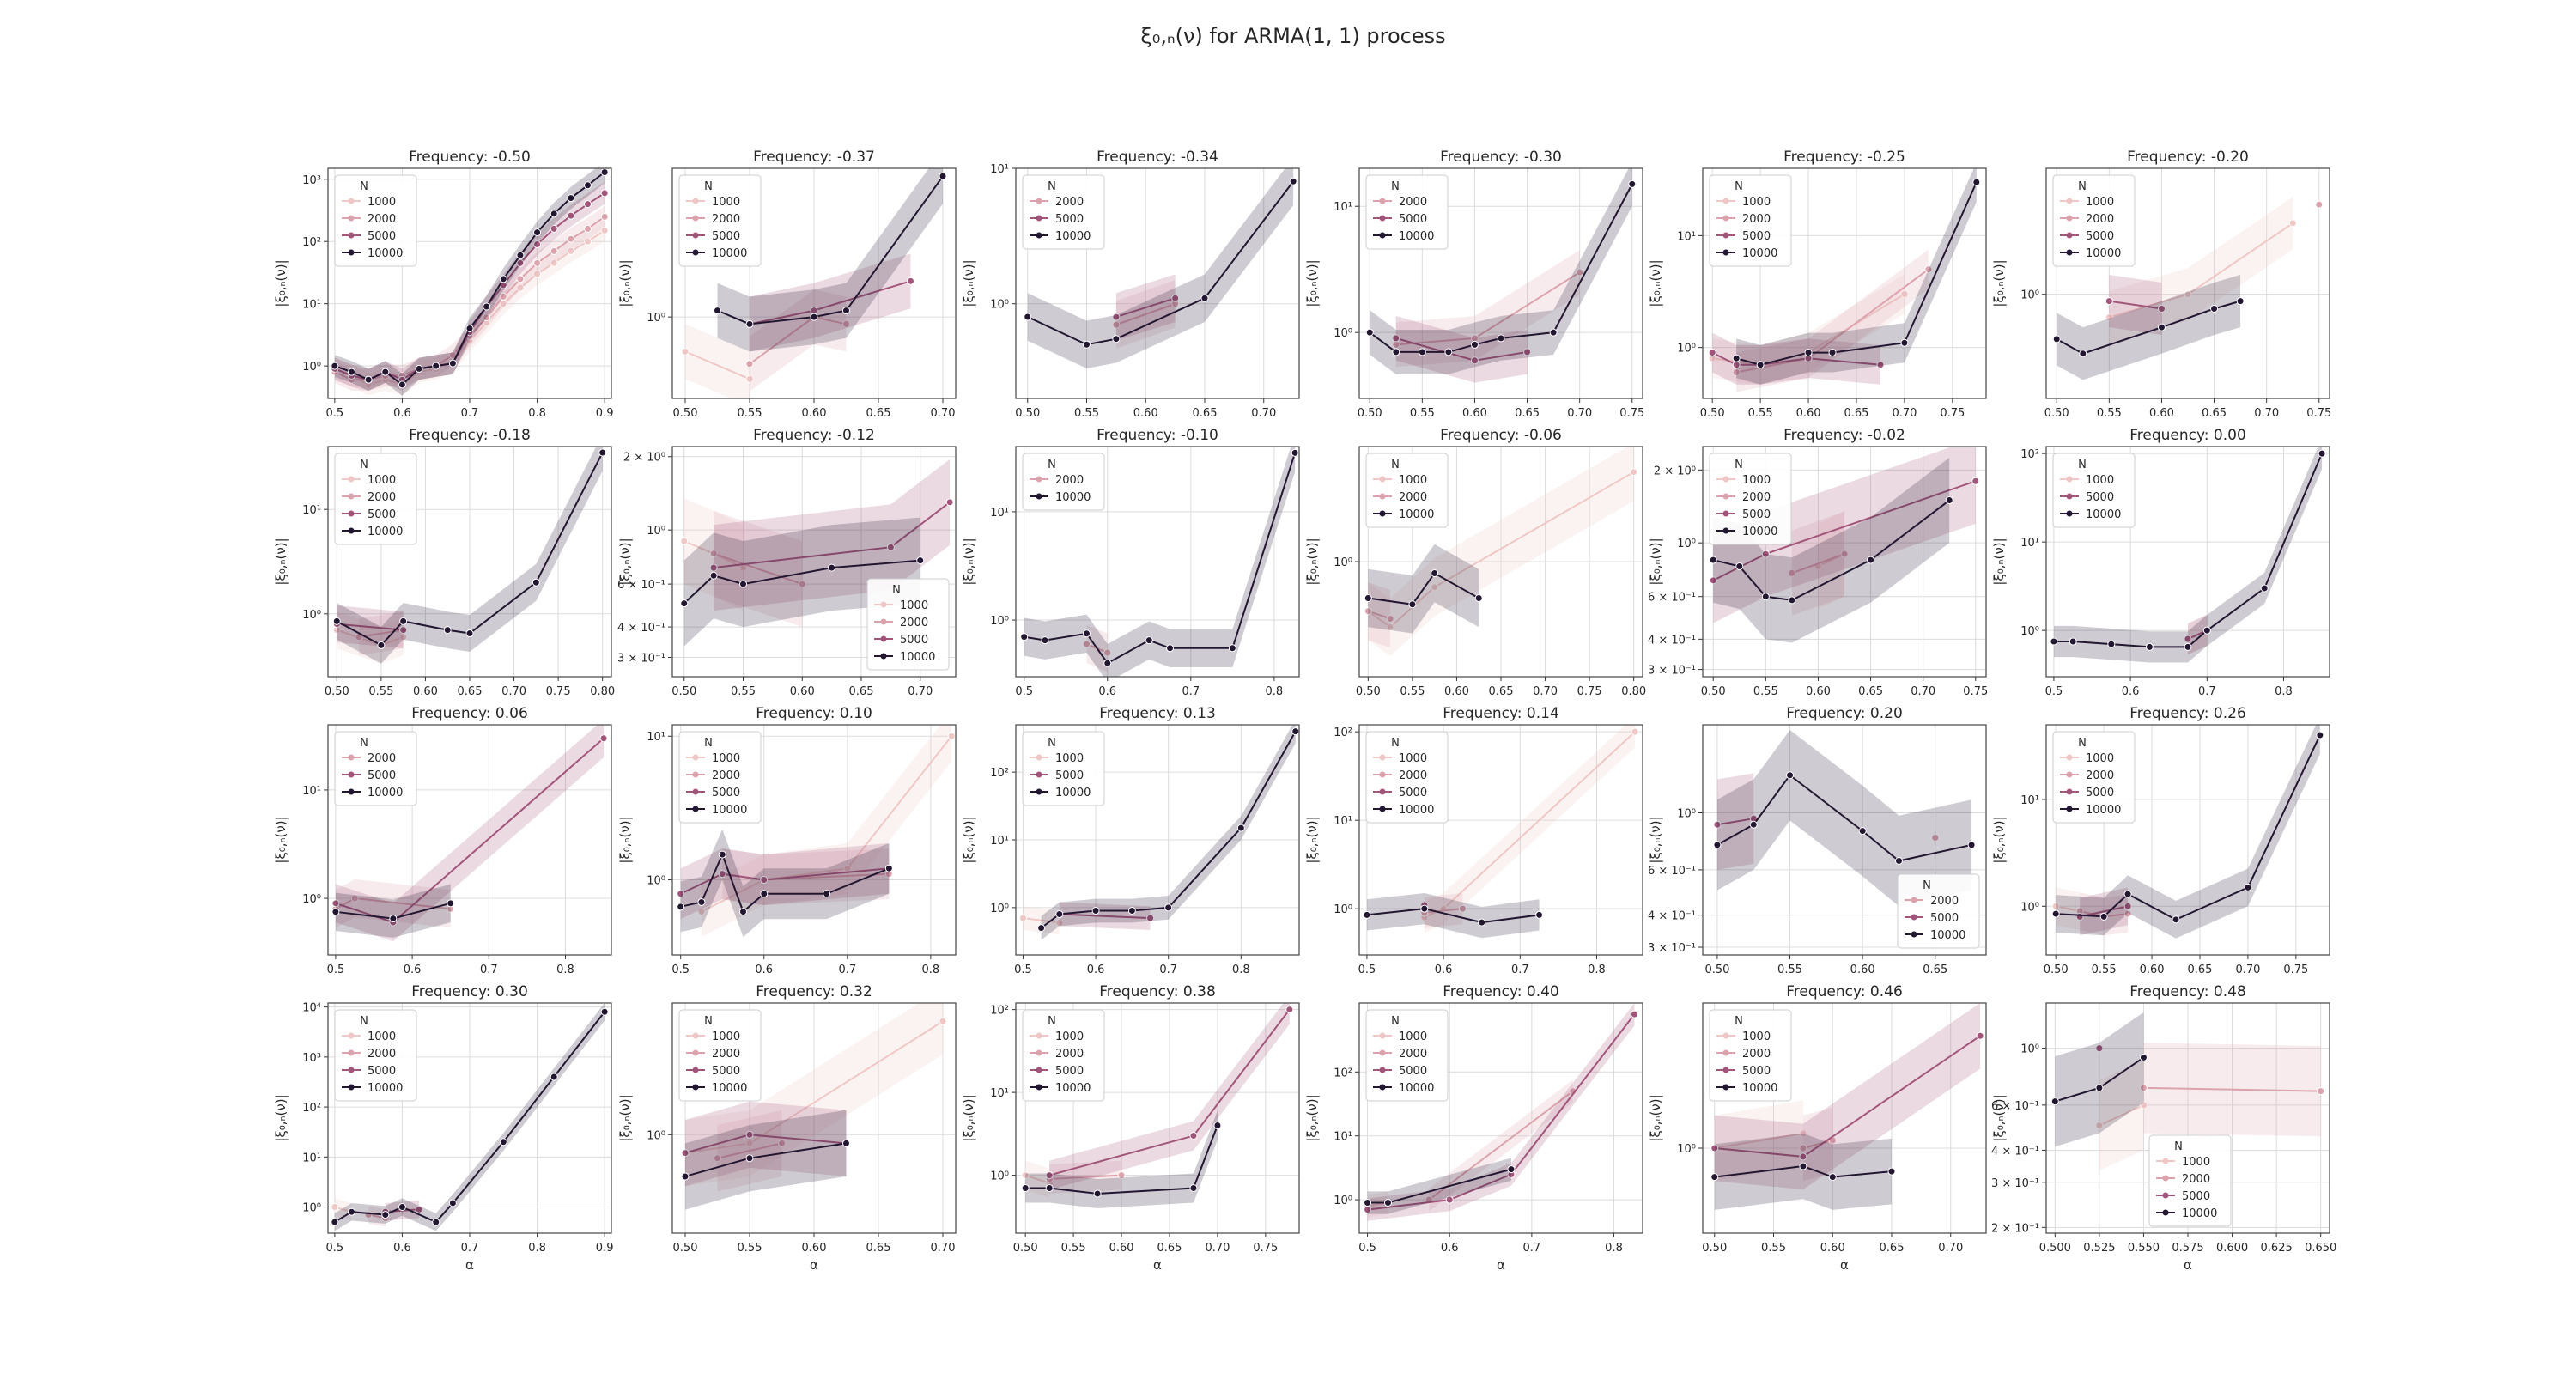 The height and width of the screenshot is (1374, 2576). I want to click on y-tick-label: 10², so click(1343, 733).